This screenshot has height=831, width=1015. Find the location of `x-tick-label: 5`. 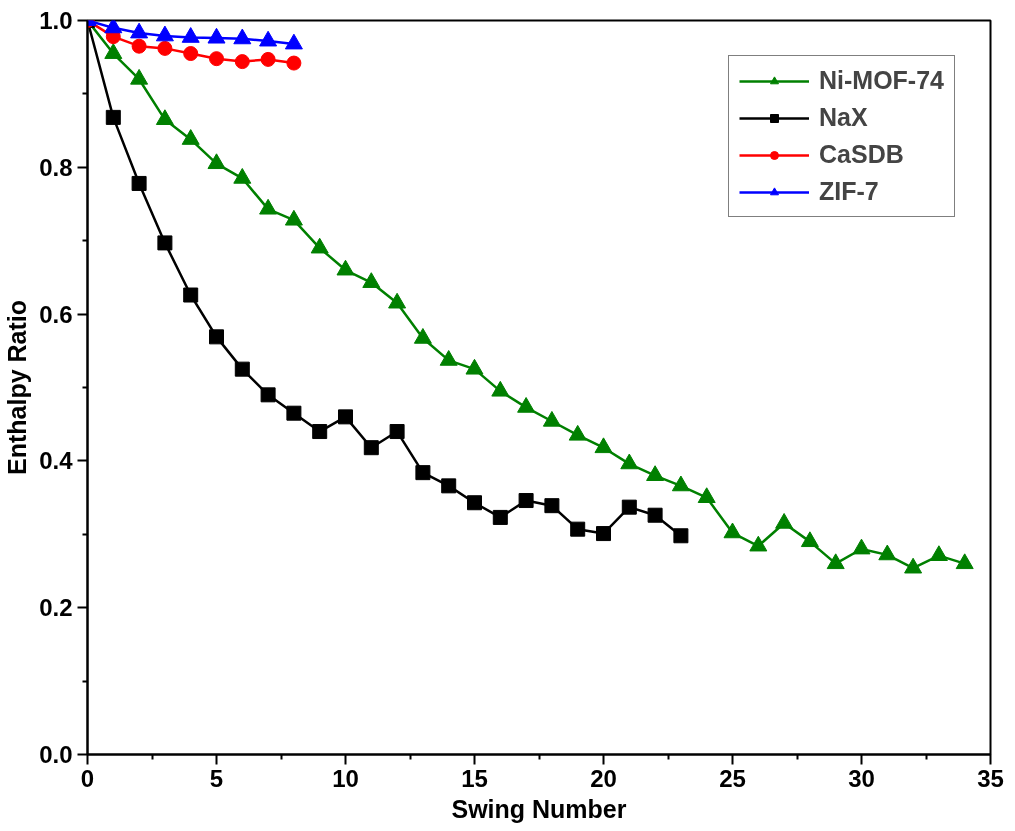

x-tick-label: 5 is located at coordinates (216, 778).